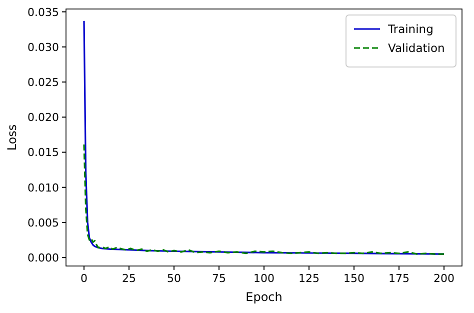  I want to click on y-tick-label: 0.020, so click(43, 117).